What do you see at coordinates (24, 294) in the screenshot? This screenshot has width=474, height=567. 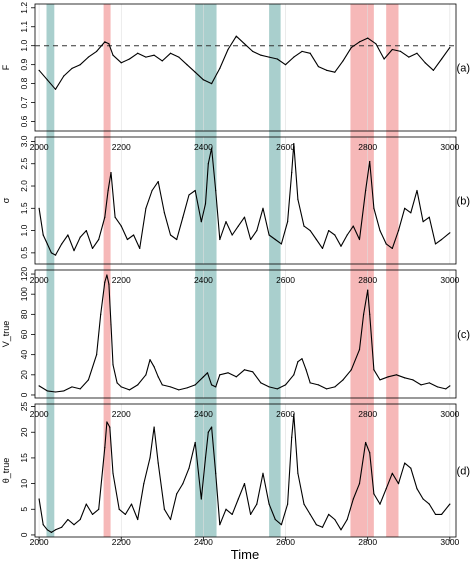 I see `y-tick-label: 100` at bounding box center [24, 294].